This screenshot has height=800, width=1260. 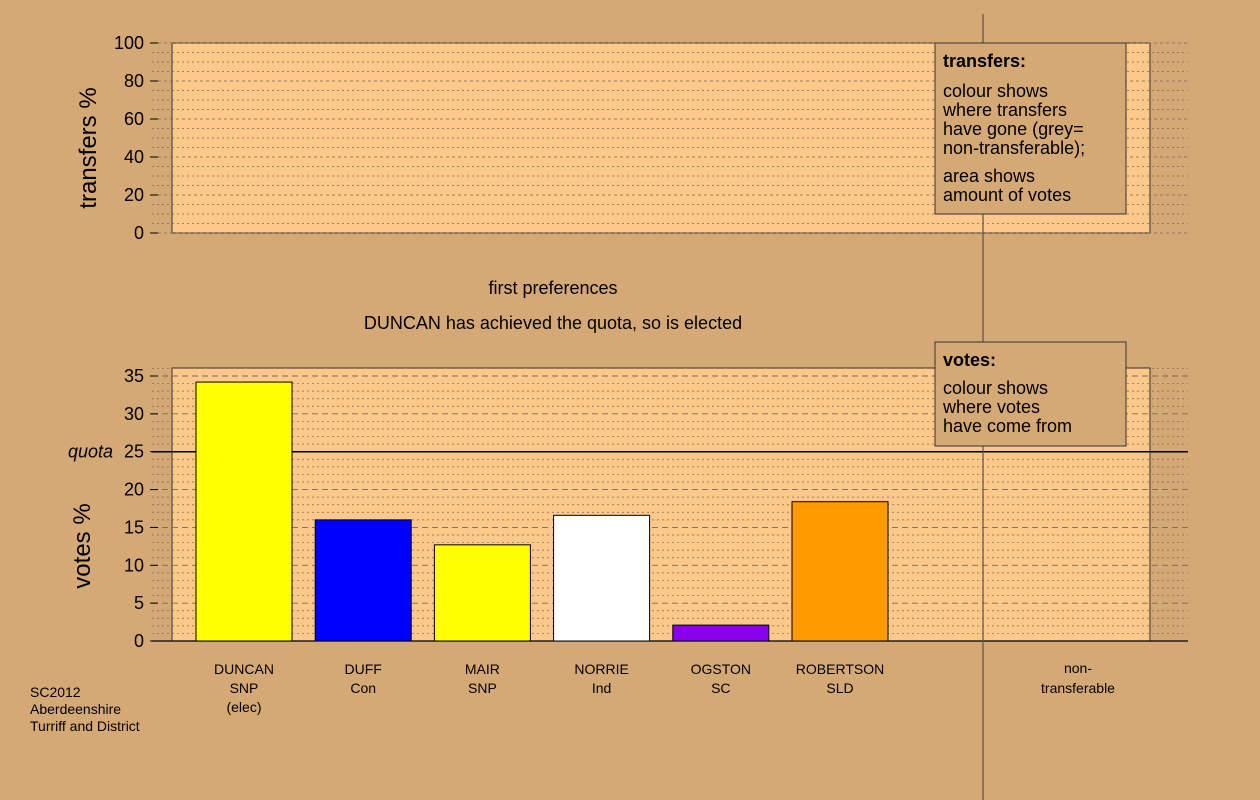 I want to click on non-transferable-label-line2: transferable, so click(x=1078, y=688).